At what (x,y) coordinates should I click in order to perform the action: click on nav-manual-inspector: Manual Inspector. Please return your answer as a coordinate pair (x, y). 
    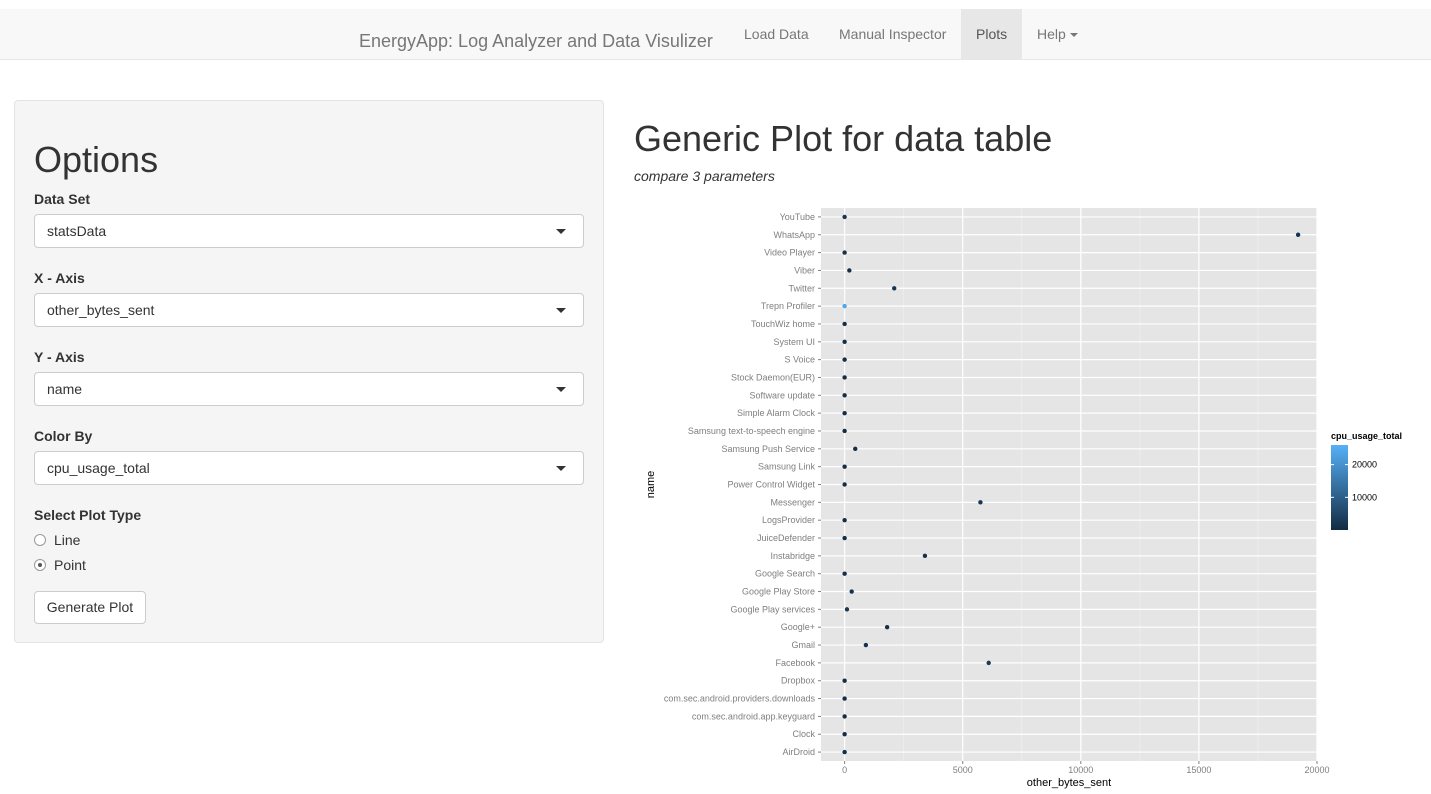
    Looking at the image, I should click on (893, 34).